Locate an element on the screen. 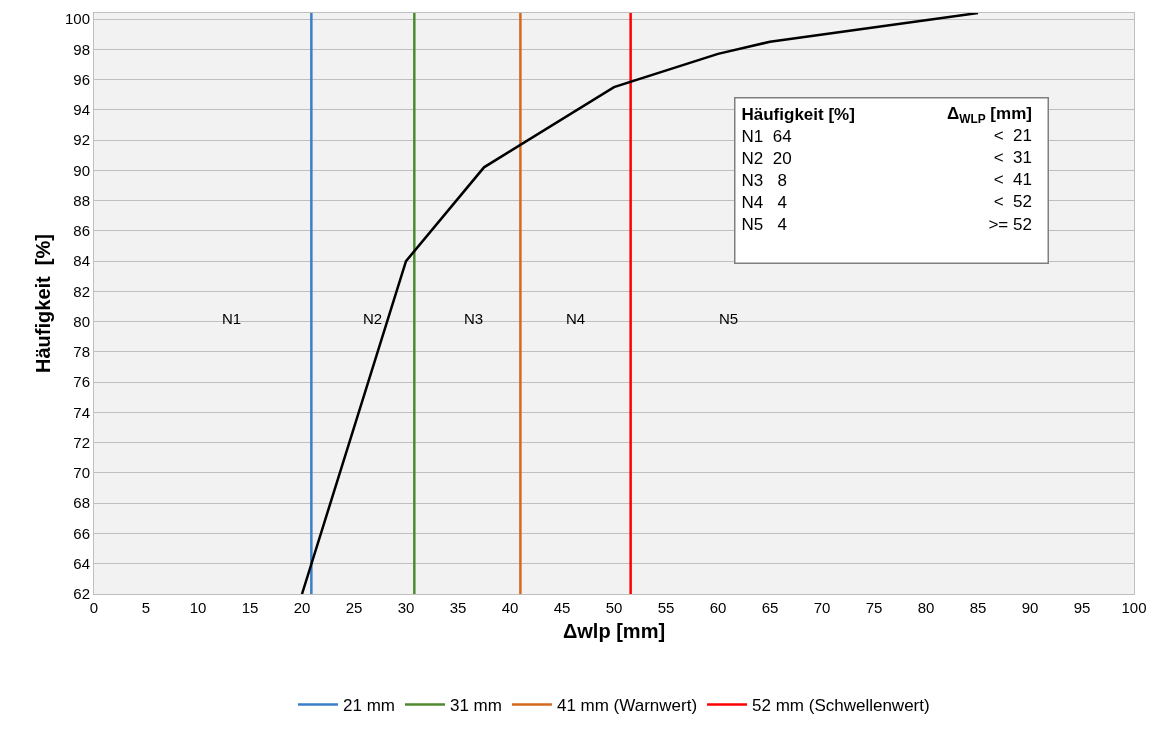 The image size is (1160, 733). y-tick-label: 94 is located at coordinates (81, 110).